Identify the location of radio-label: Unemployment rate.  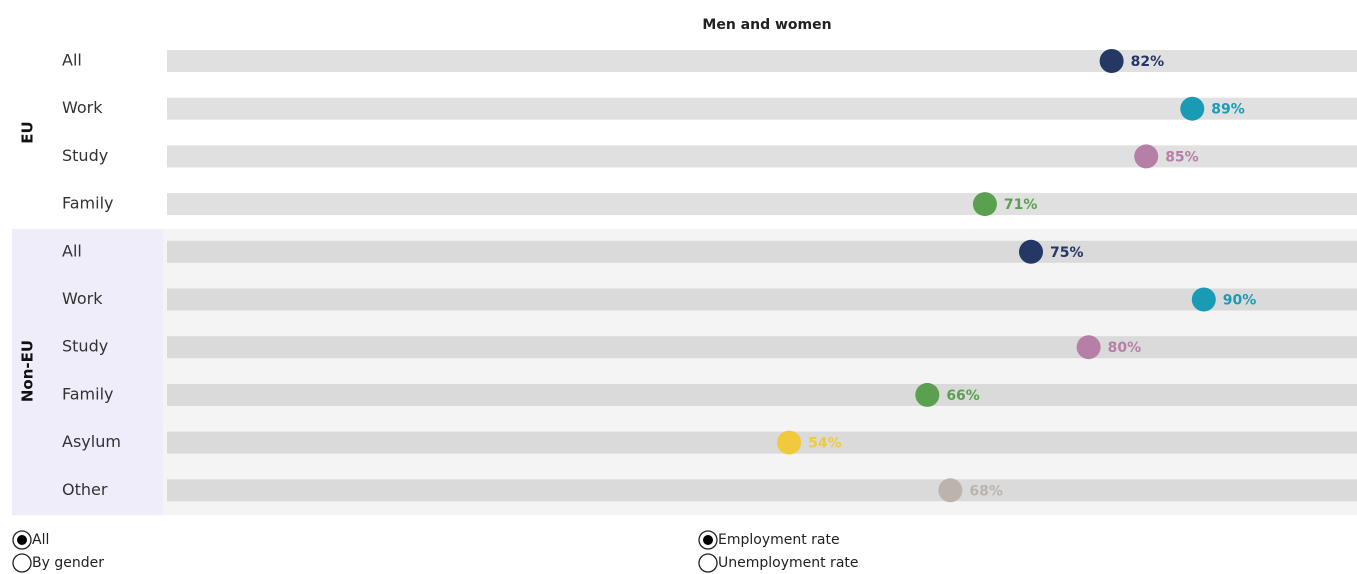
(788, 563).